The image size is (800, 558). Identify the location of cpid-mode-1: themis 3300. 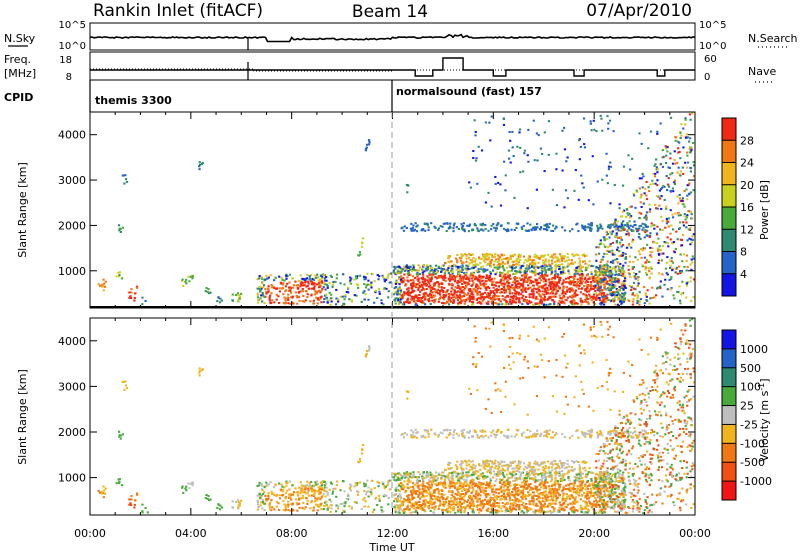
(133, 100).